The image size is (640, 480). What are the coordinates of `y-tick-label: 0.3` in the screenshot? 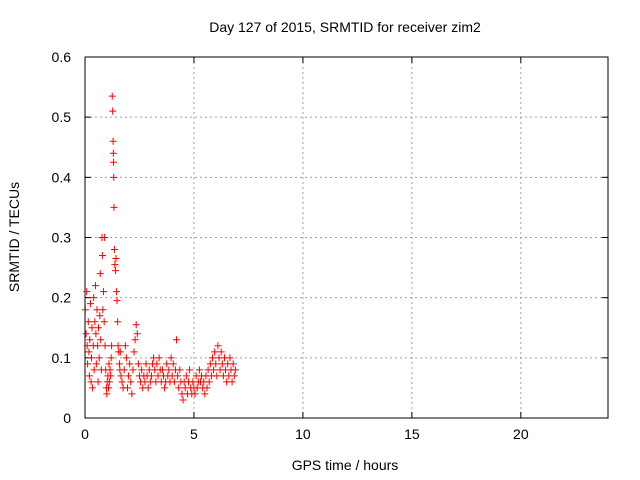 It's located at (62, 238).